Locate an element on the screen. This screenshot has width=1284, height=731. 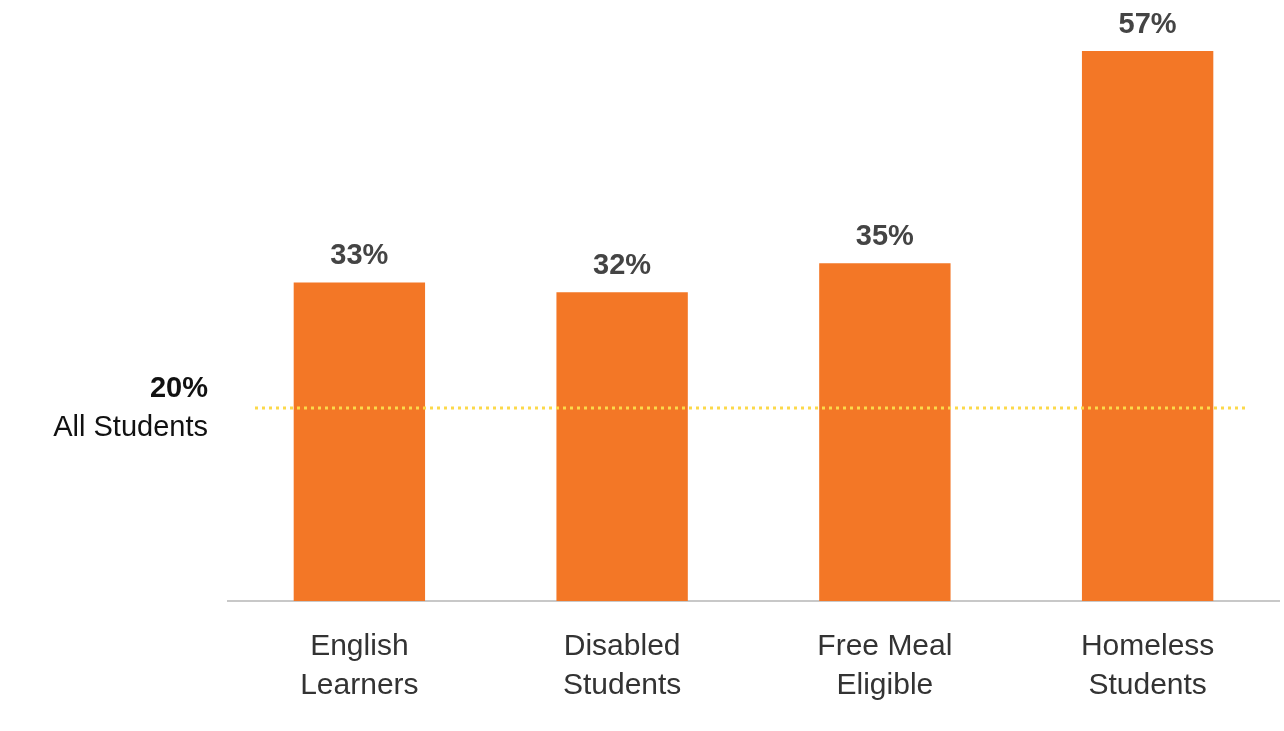
data-label: 35% is located at coordinates (885, 234).